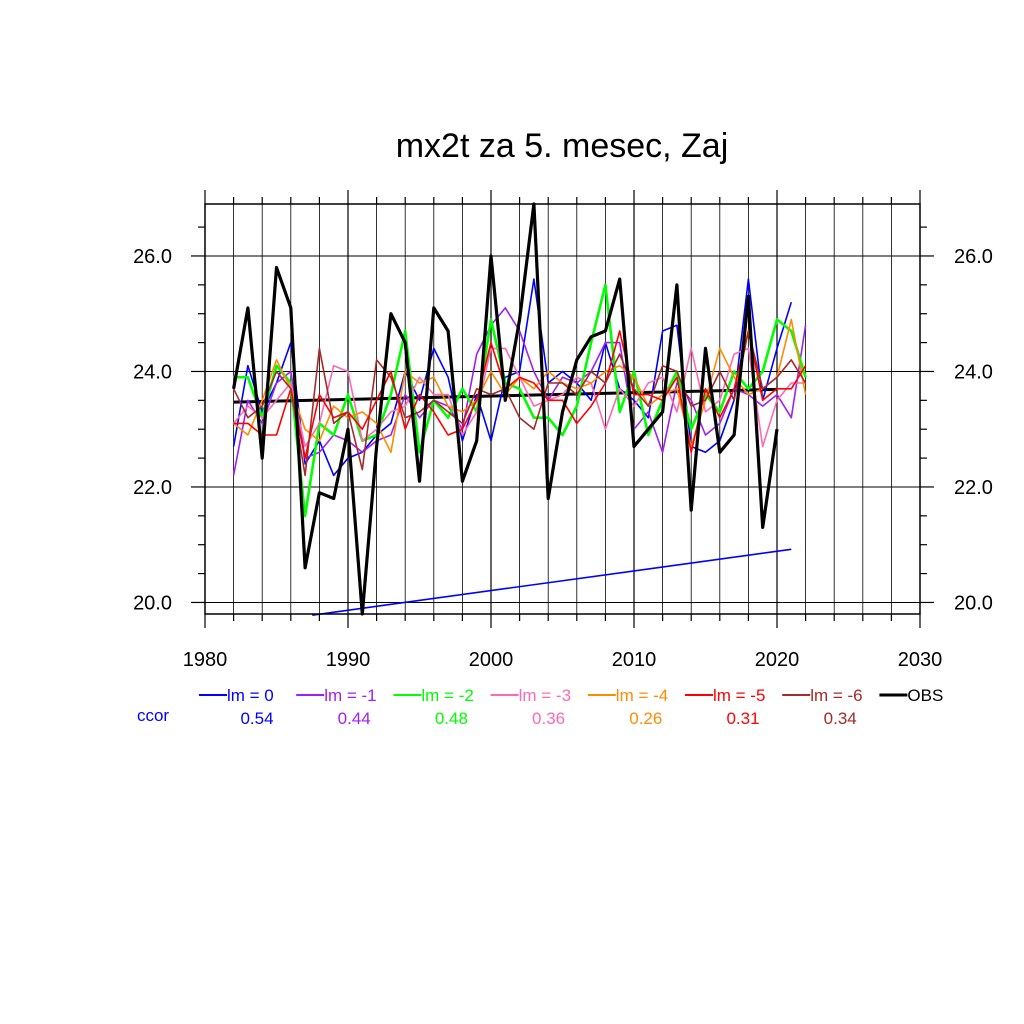  What do you see at coordinates (645, 718) in the screenshot?
I see `ccor-value: 0.26` at bounding box center [645, 718].